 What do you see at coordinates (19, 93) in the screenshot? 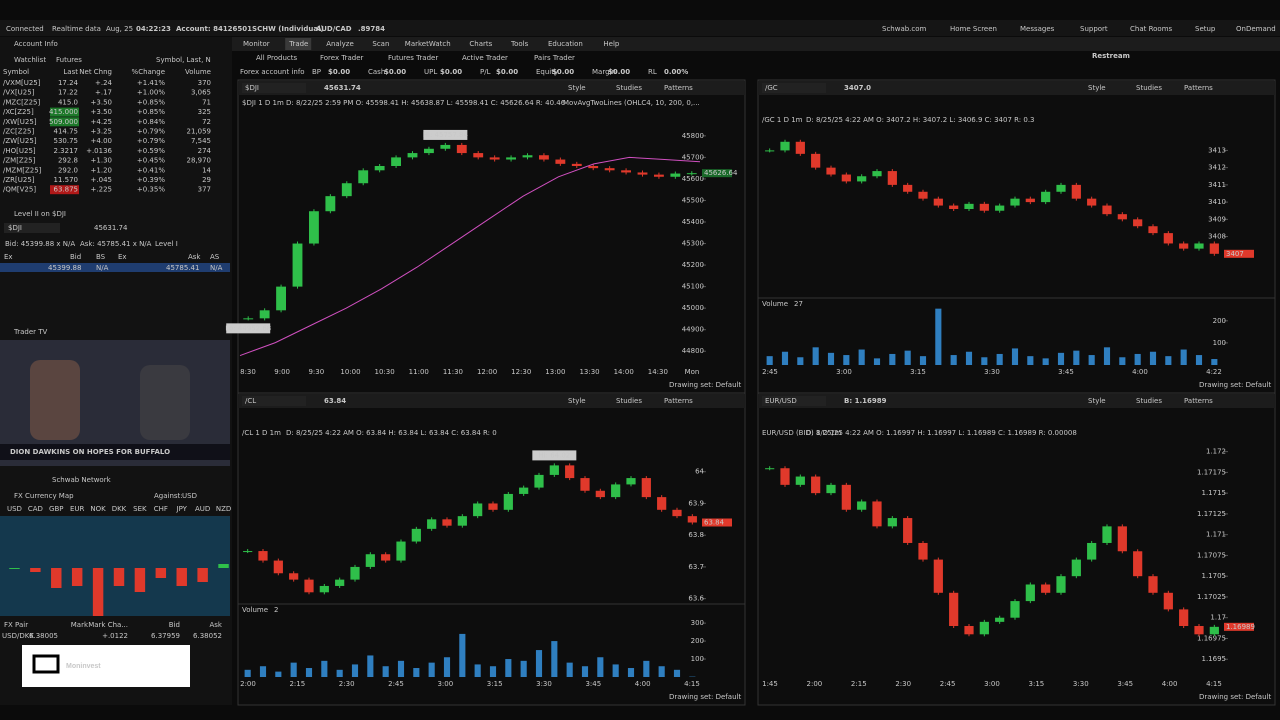
I see `watchlist-cell: /VX[U25]` at bounding box center [19, 93].